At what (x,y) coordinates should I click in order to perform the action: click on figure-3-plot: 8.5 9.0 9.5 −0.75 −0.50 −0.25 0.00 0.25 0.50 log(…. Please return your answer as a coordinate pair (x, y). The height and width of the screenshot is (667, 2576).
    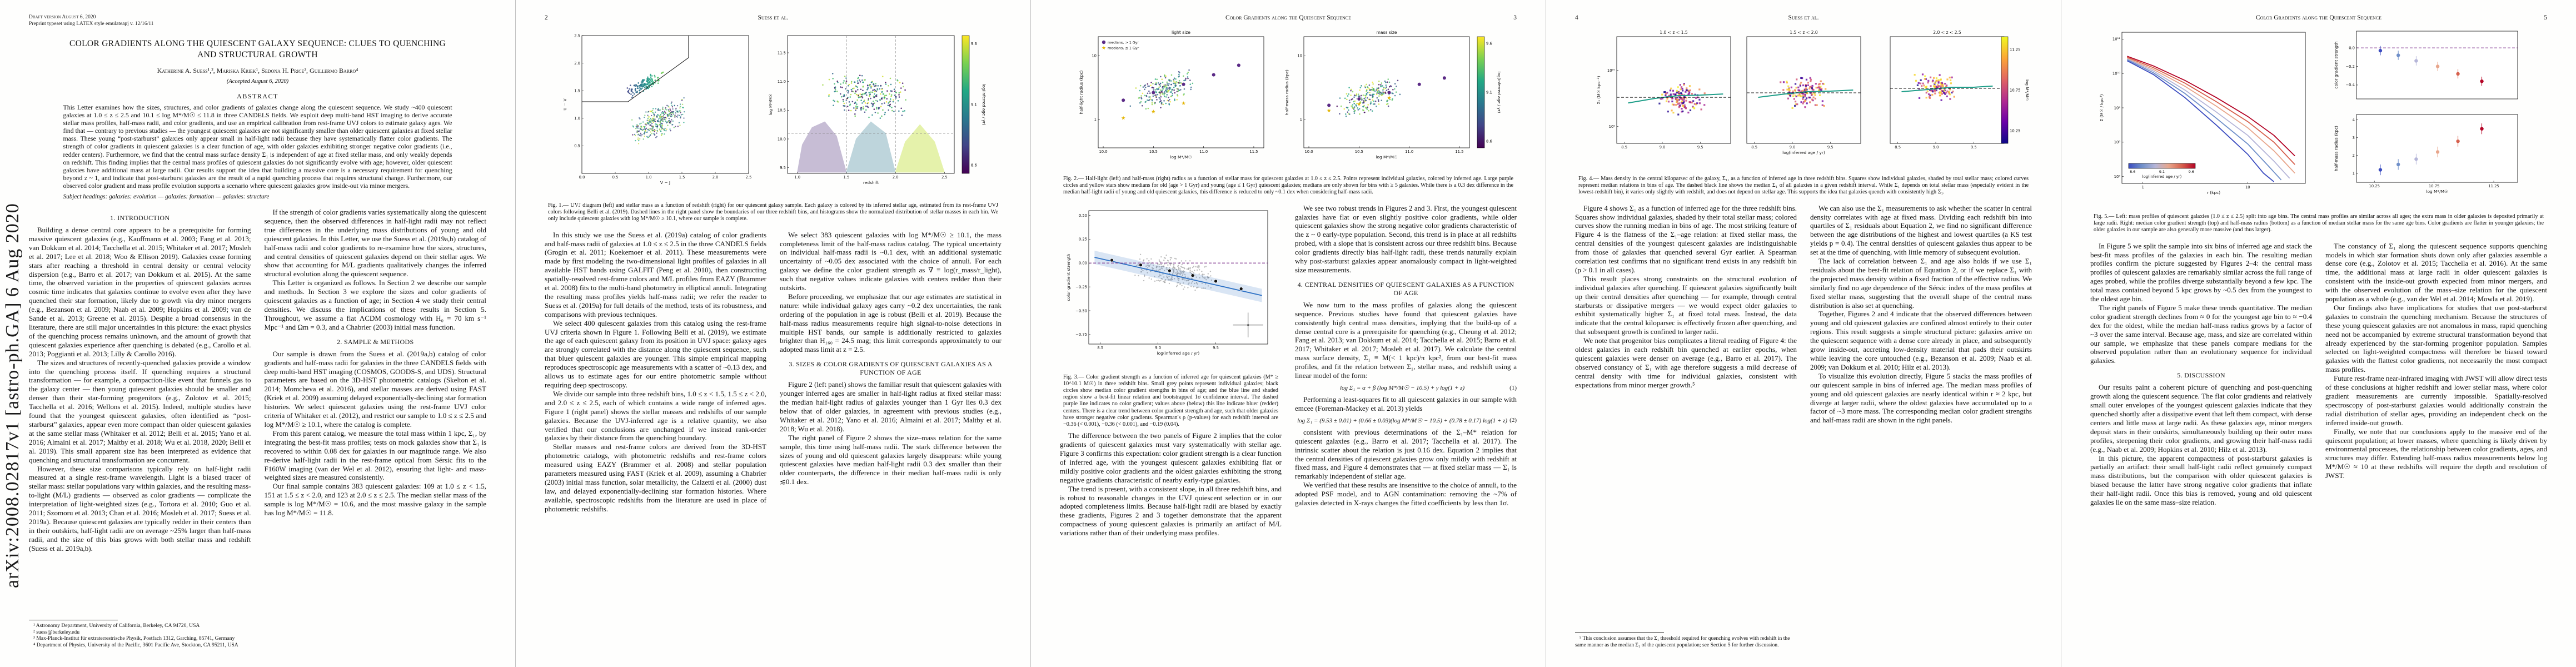
    Looking at the image, I should click on (1171, 287).